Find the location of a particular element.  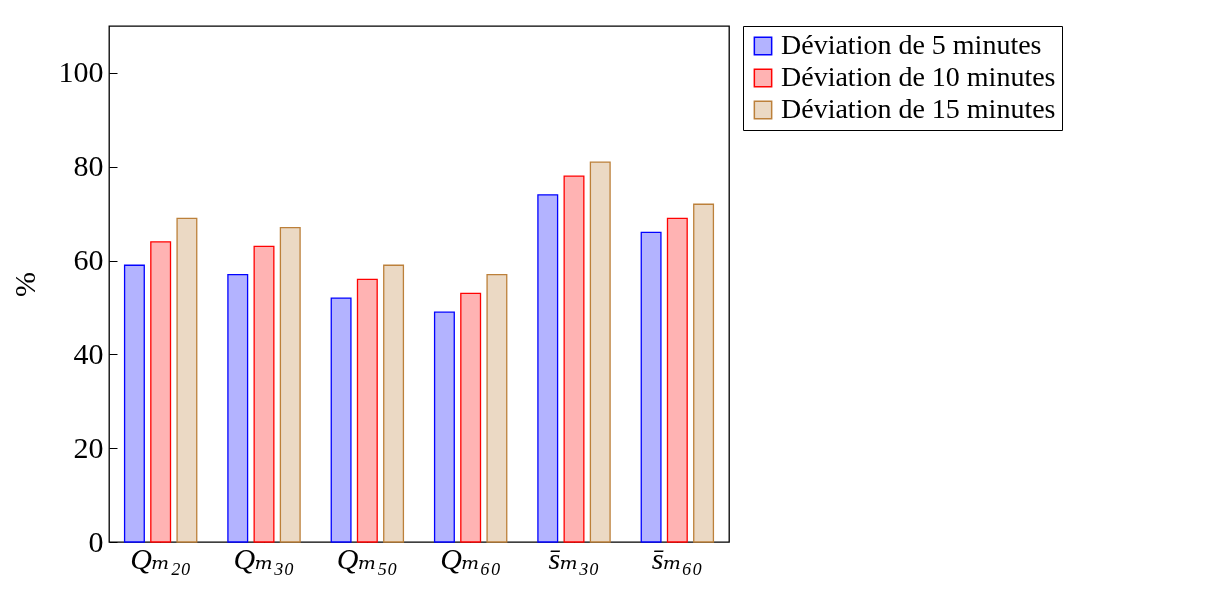

y-tick-label: 40 is located at coordinates (88, 353).